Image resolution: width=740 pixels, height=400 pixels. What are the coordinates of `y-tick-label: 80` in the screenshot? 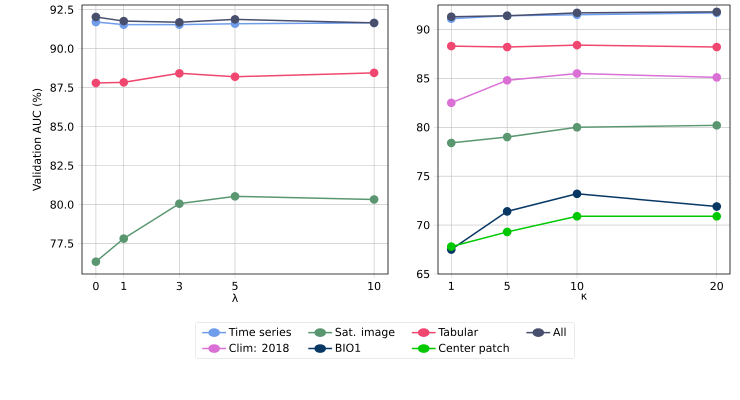 It's located at (423, 127).